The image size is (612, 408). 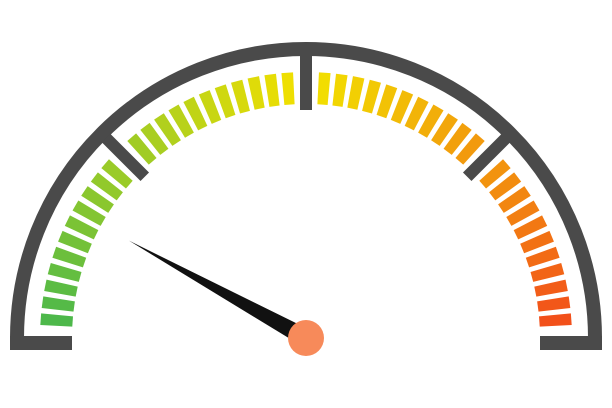 What do you see at coordinates (571, 343) in the screenshot?
I see `gauge-foot-right` at bounding box center [571, 343].